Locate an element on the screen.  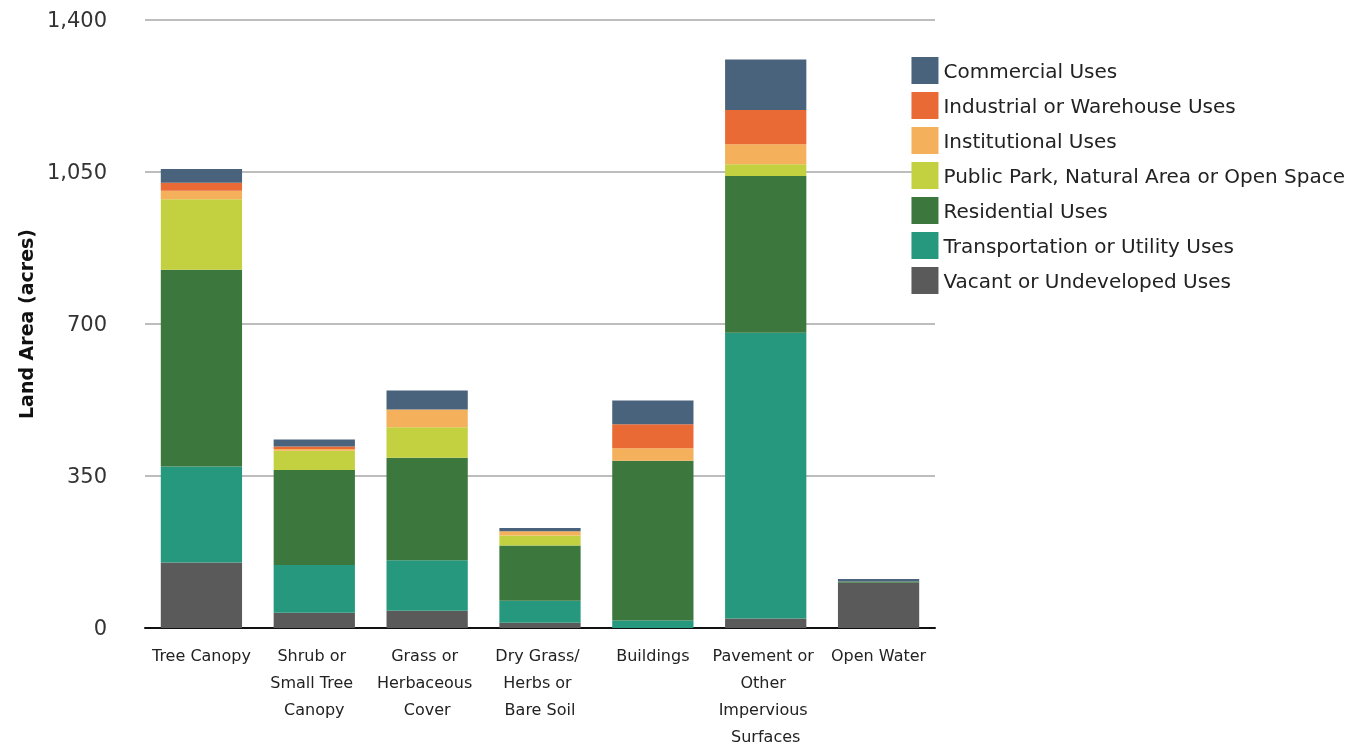
y-tick-label: 1,050 is located at coordinates (76, 172).